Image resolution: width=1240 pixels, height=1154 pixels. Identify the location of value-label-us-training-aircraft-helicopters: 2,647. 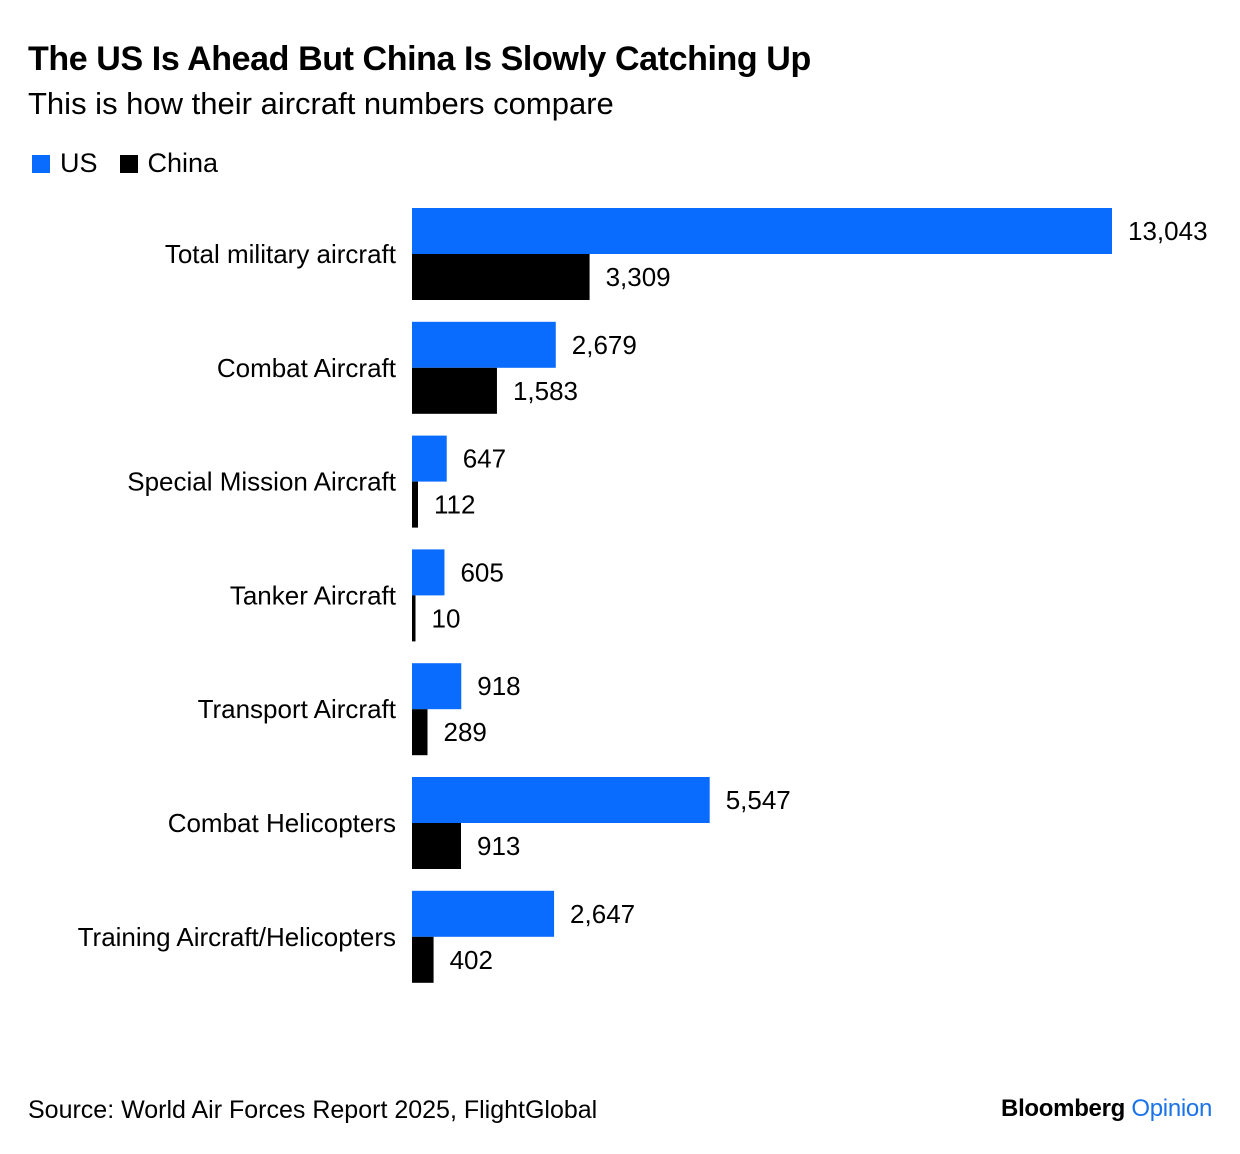
(602, 914).